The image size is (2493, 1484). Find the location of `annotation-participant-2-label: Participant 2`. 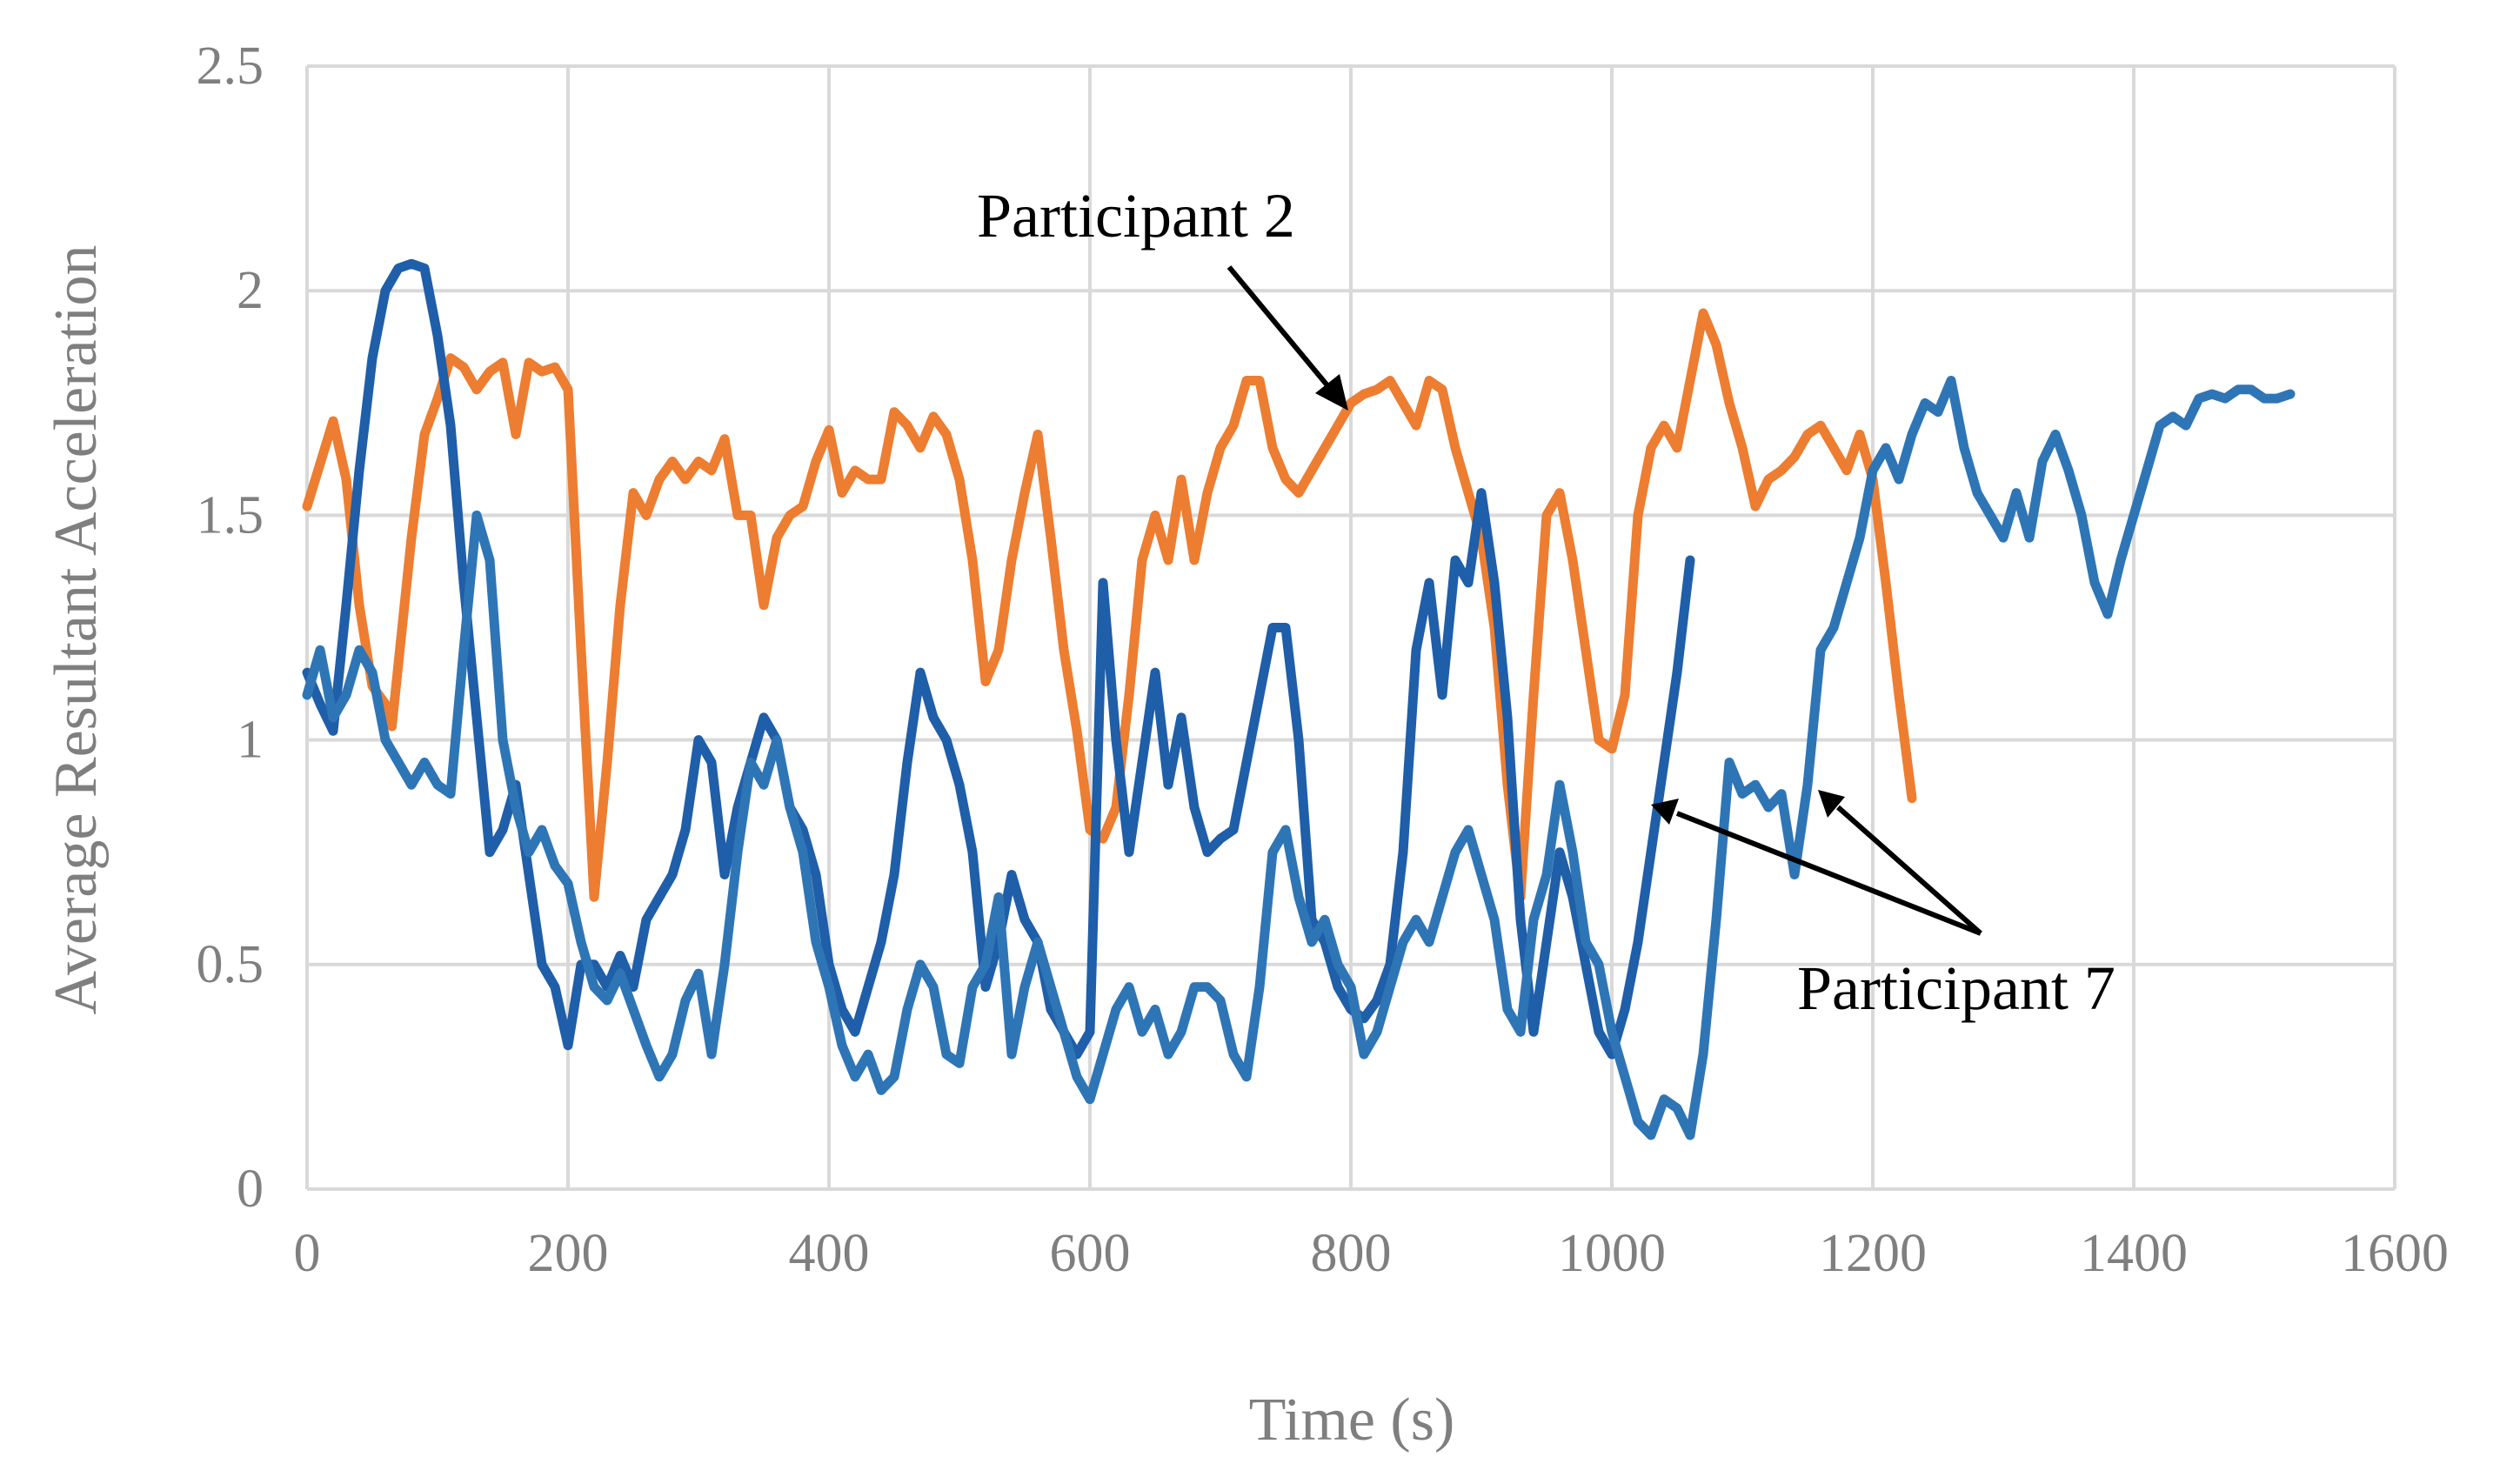

annotation-participant-2-label: Participant 2 is located at coordinates (1136, 216).